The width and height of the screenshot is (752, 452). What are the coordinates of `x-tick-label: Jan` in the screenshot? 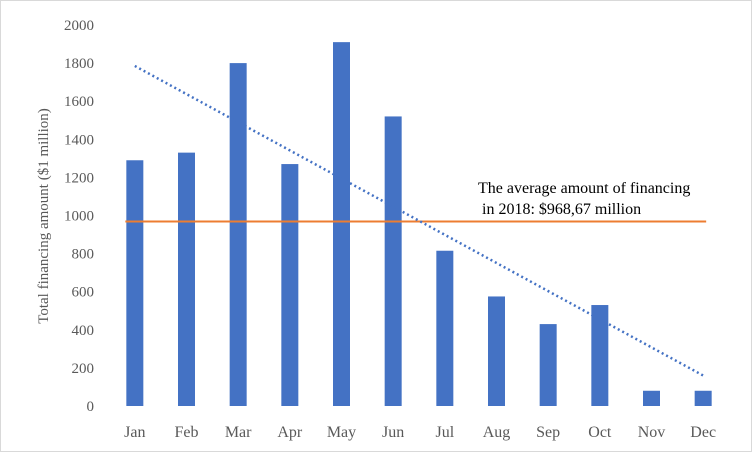 It's located at (134, 432).